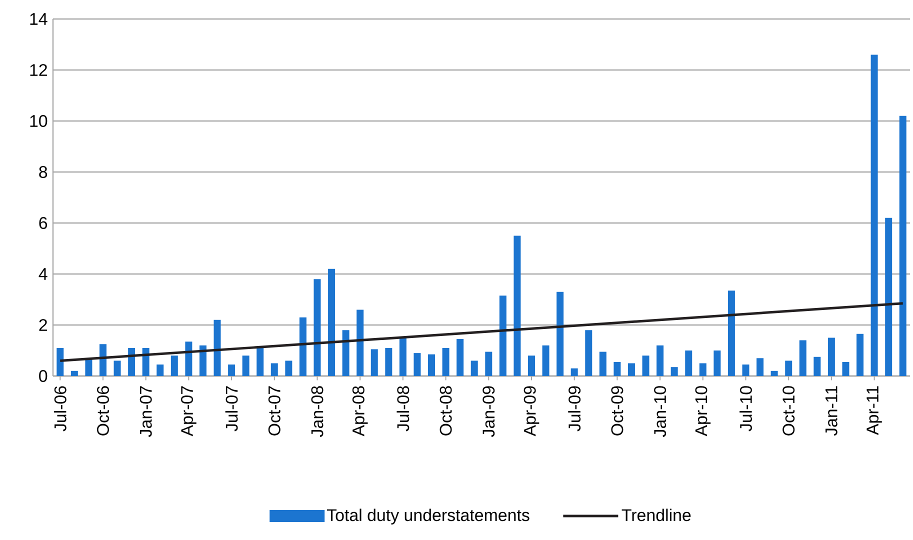 This screenshot has height=540, width=913. I want to click on y-tick-label: 8, so click(43, 172).